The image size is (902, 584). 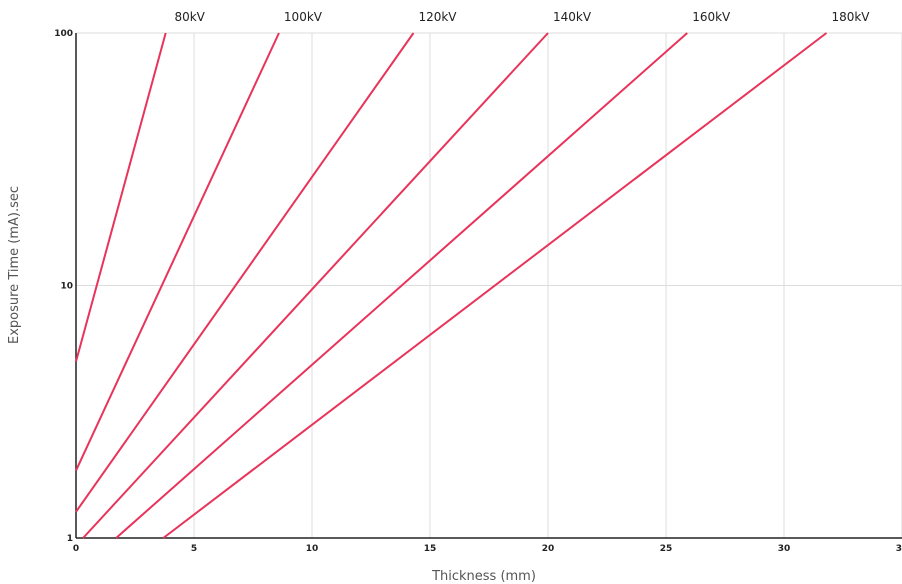 What do you see at coordinates (121, 197) in the screenshot?
I see `series-line-80kV` at bounding box center [121, 197].